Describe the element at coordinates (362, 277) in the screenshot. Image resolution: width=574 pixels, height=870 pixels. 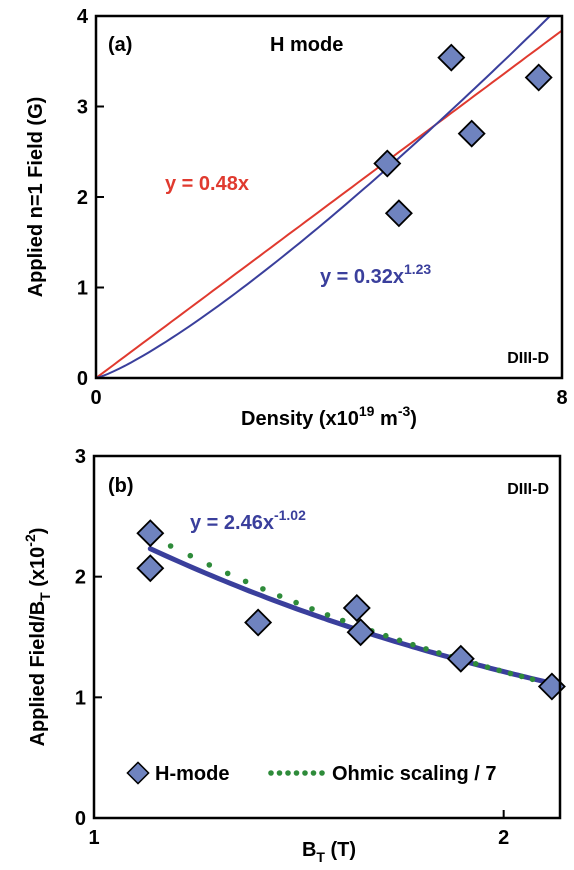
I see `annotation-power-fit-main: y = 0.32x` at that location.